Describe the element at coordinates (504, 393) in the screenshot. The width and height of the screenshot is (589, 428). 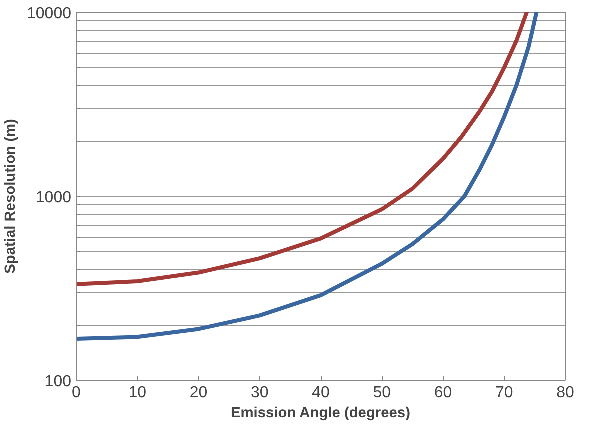
I see `x-tick-label: 70` at that location.